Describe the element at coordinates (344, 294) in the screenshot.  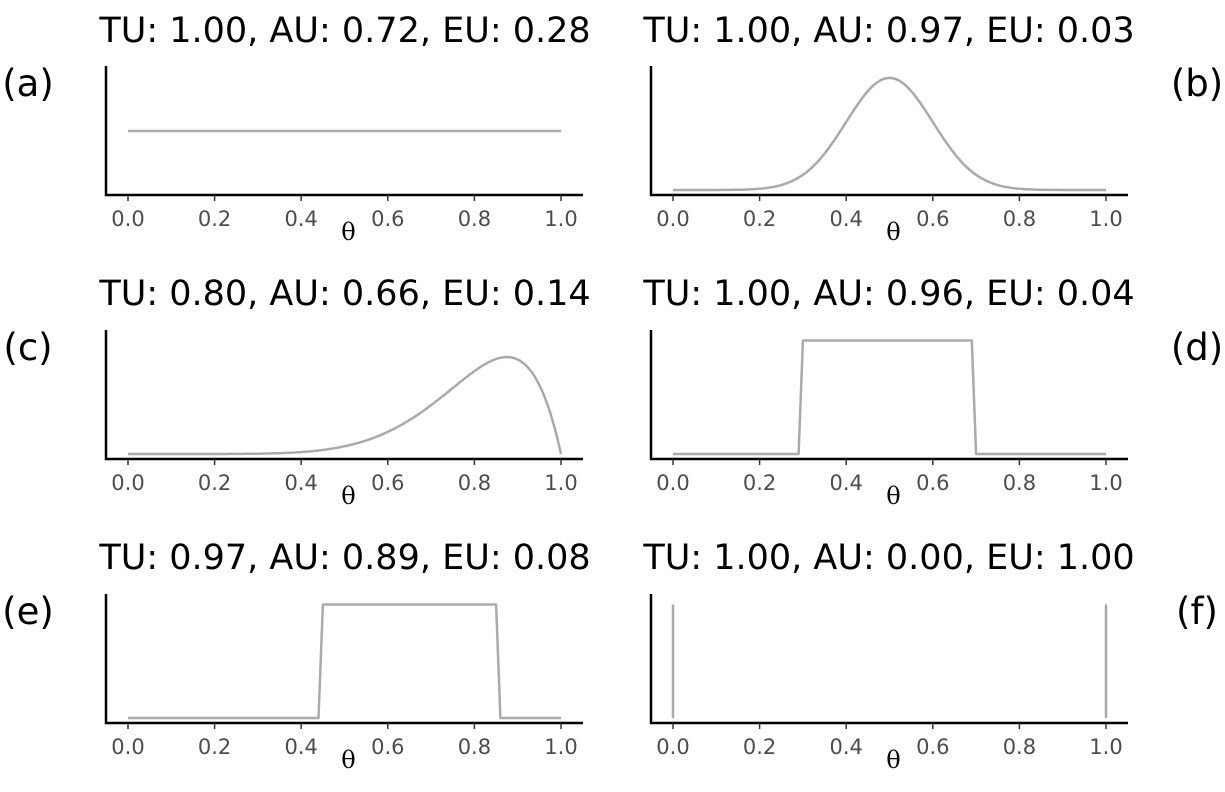
I see `panel-title: TU: 0.80, AU: 0.66, EU: 0.14` at that location.